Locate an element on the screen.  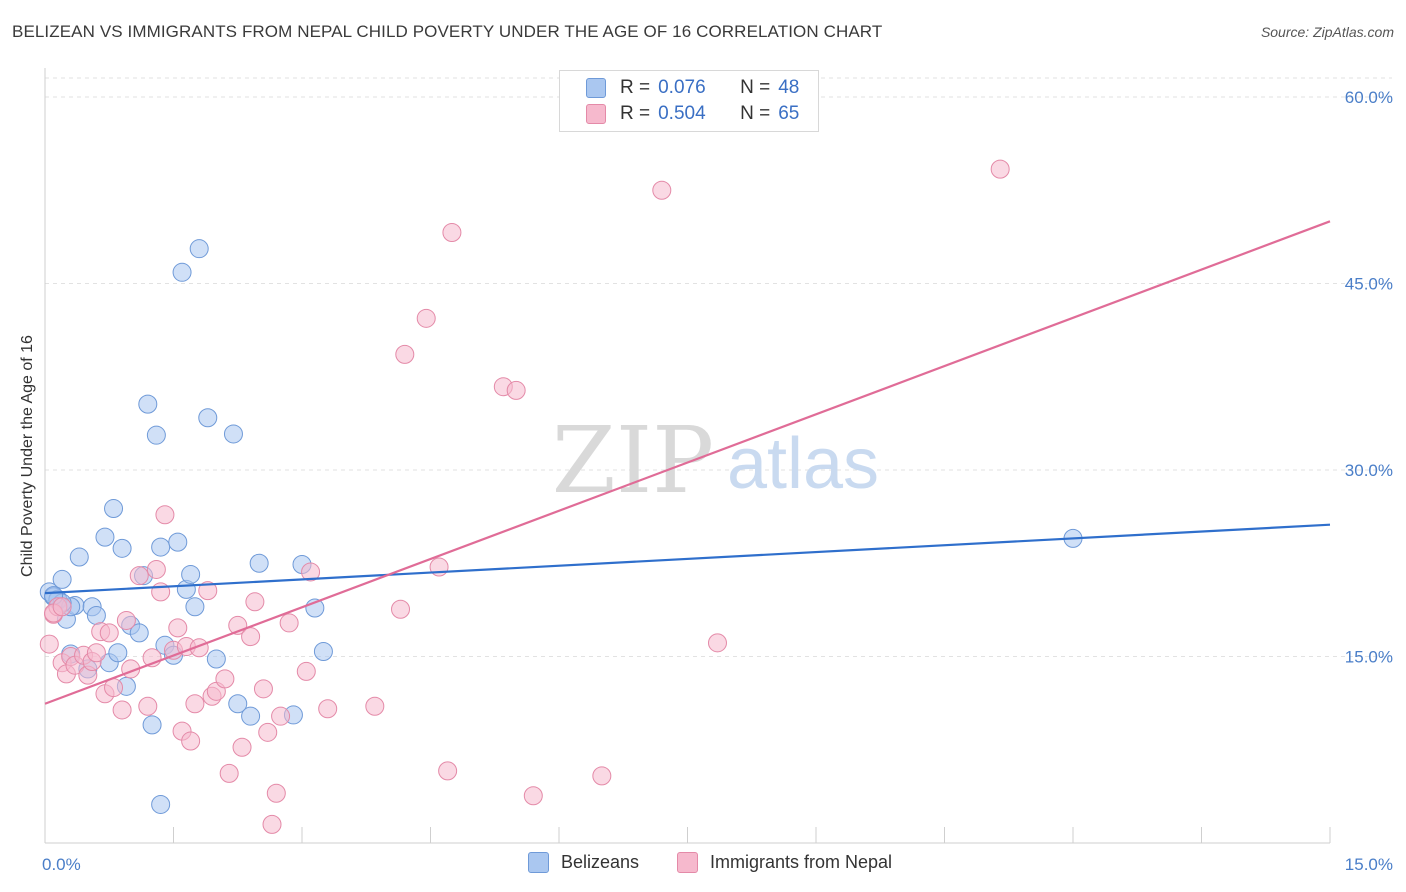
y-tick-label: 15.0% is located at coordinates (1369, 657).